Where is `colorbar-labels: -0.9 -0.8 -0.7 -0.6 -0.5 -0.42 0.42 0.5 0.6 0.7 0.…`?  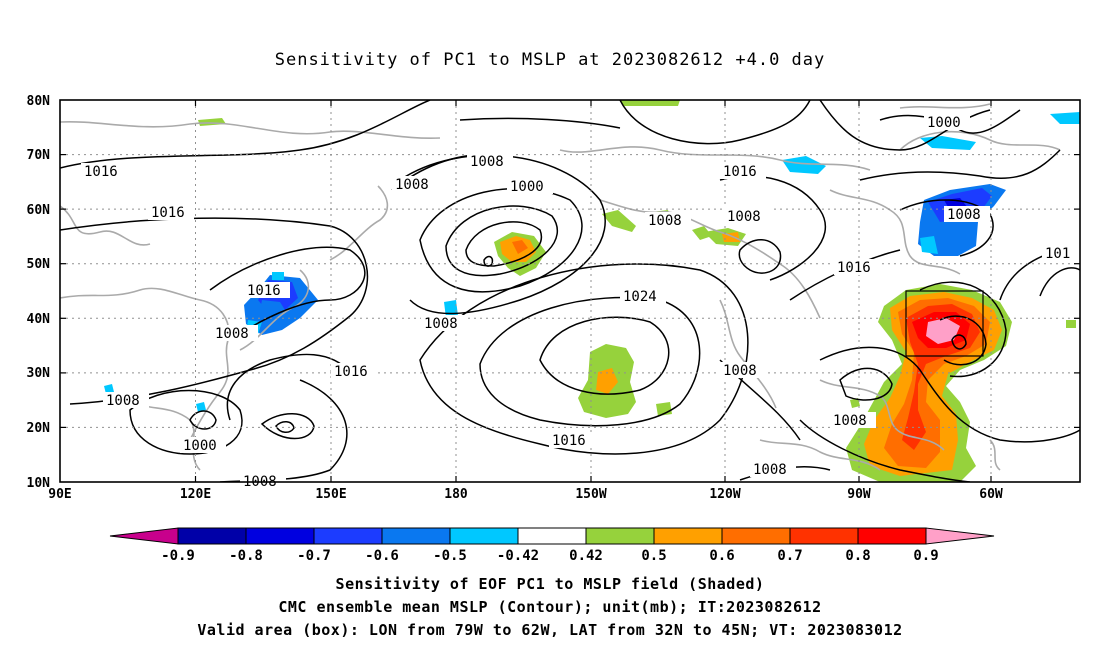
colorbar-labels: -0.9 -0.8 -0.7 -0.6 -0.5 -0.42 0.42 0.5 0.6 0.7 0.… is located at coordinates (550, 556).